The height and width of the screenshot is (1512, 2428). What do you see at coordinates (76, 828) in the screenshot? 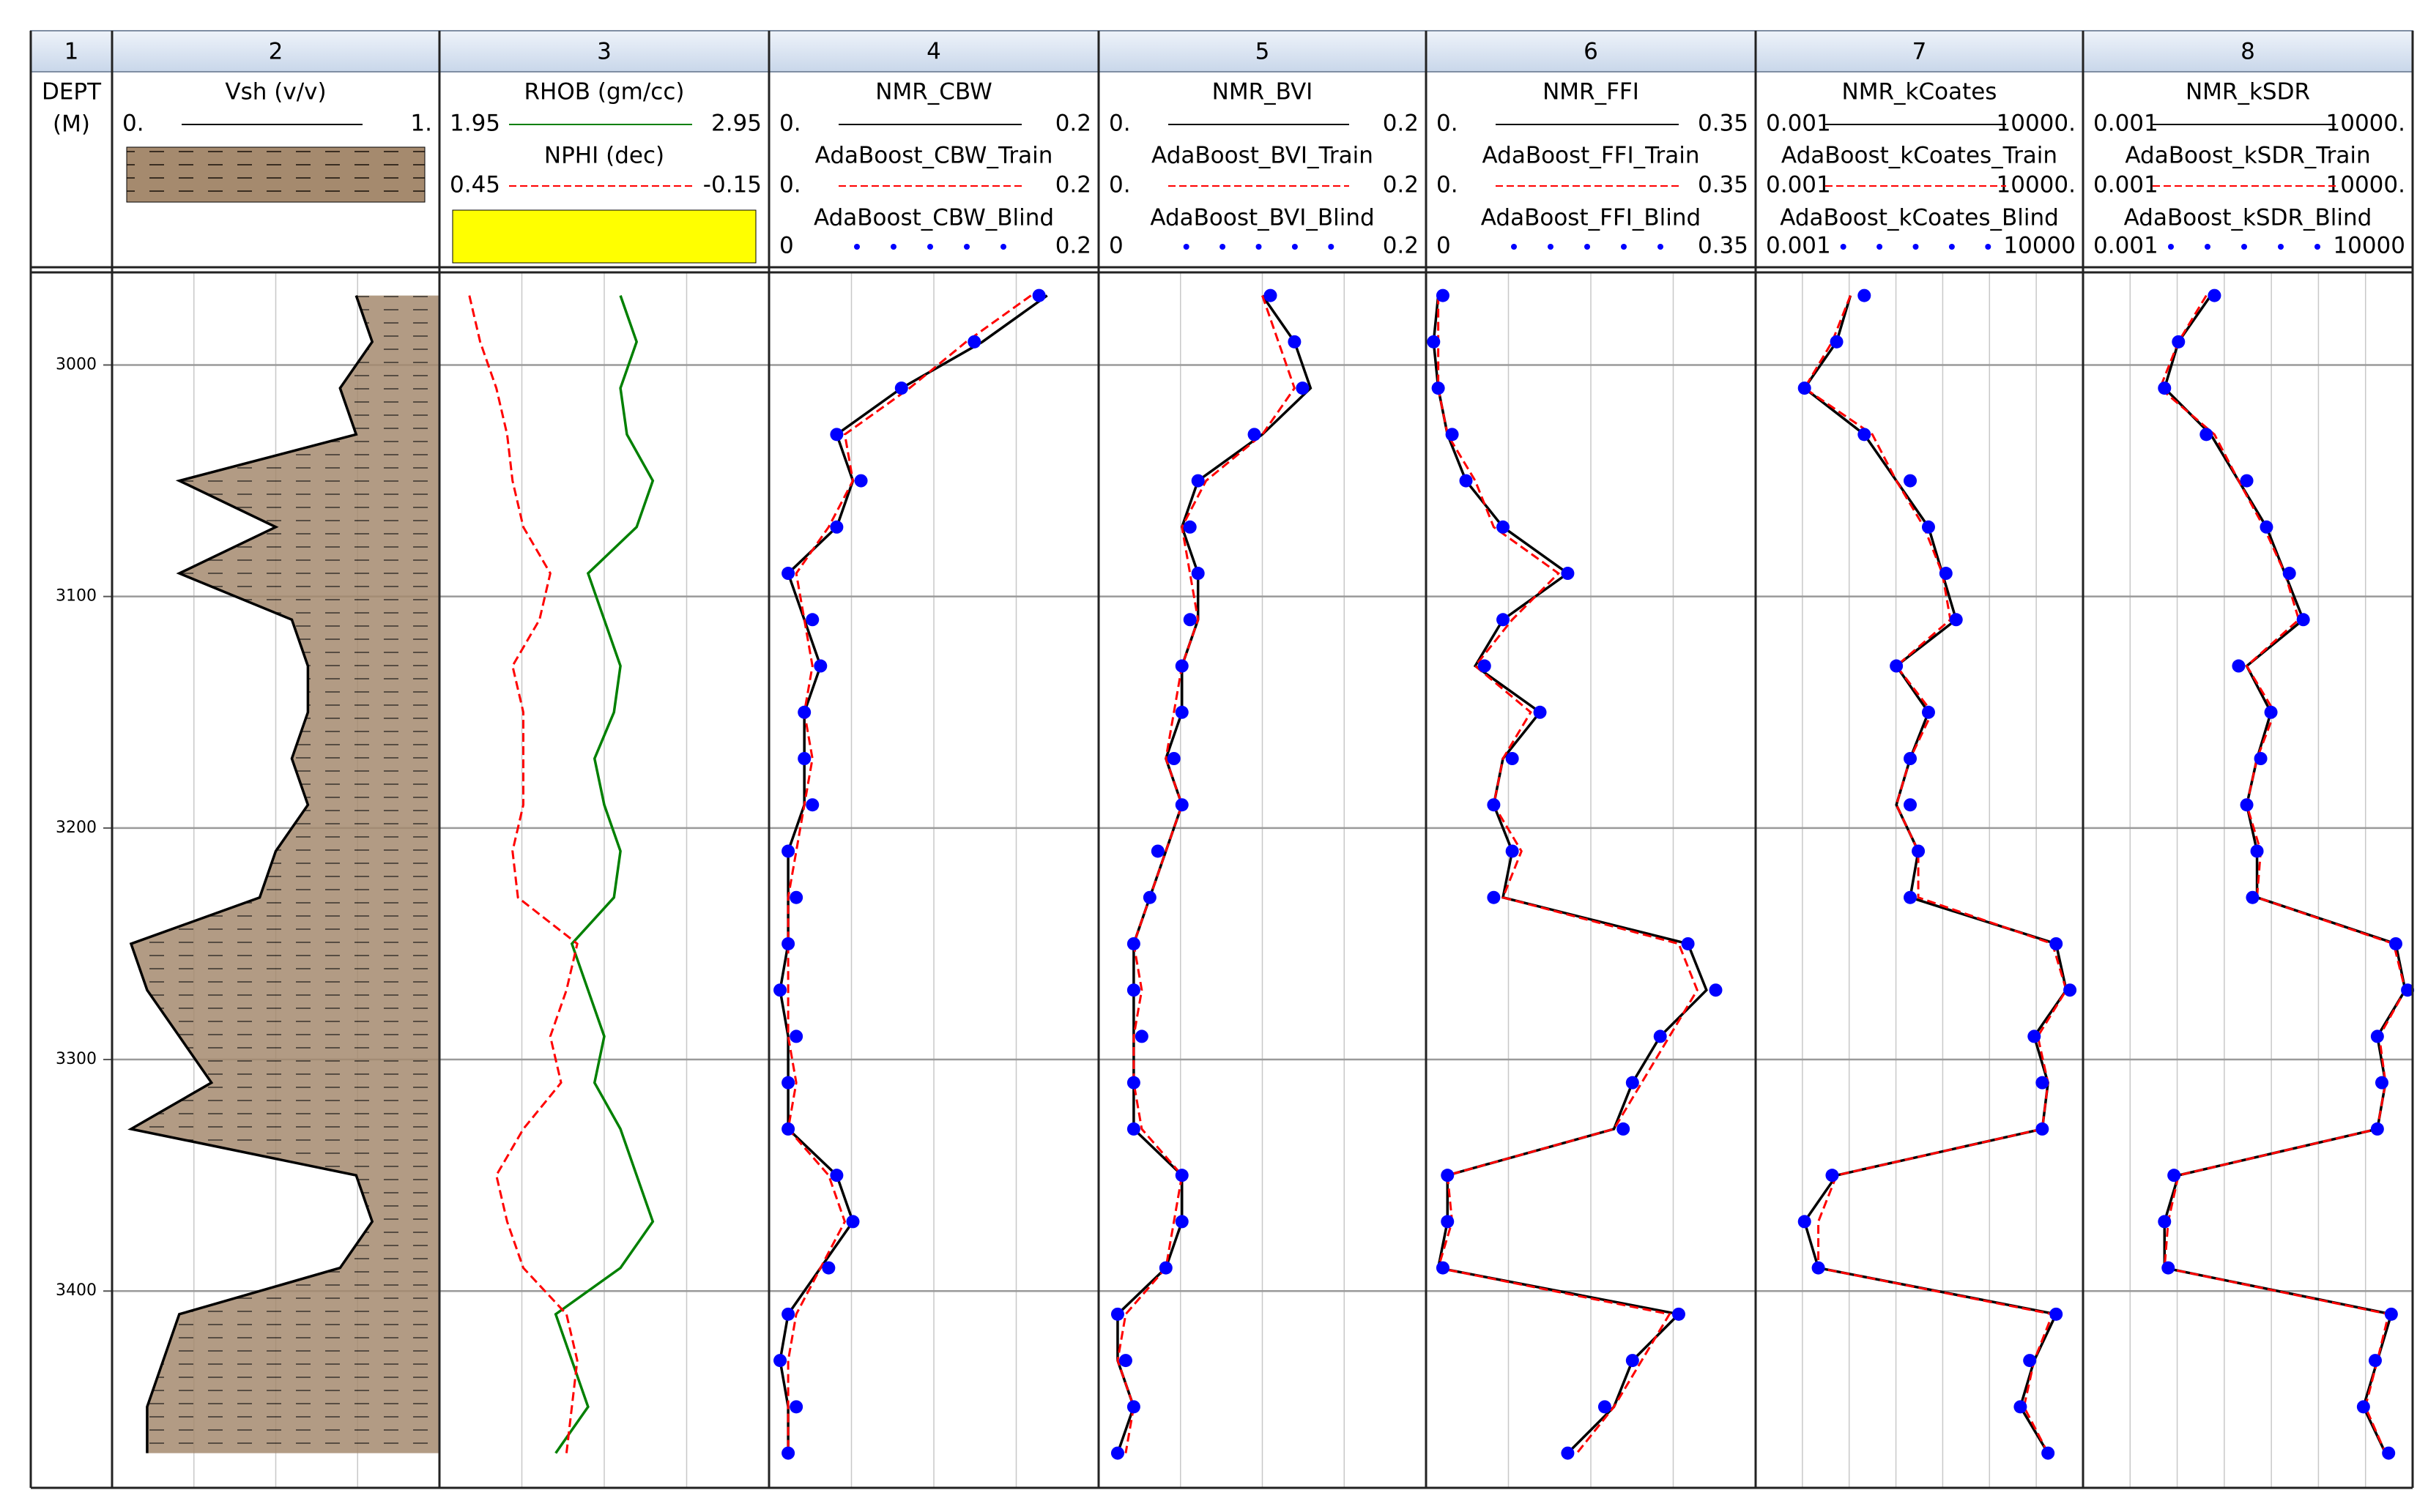
I see `depth-label: 3200` at bounding box center [76, 828].